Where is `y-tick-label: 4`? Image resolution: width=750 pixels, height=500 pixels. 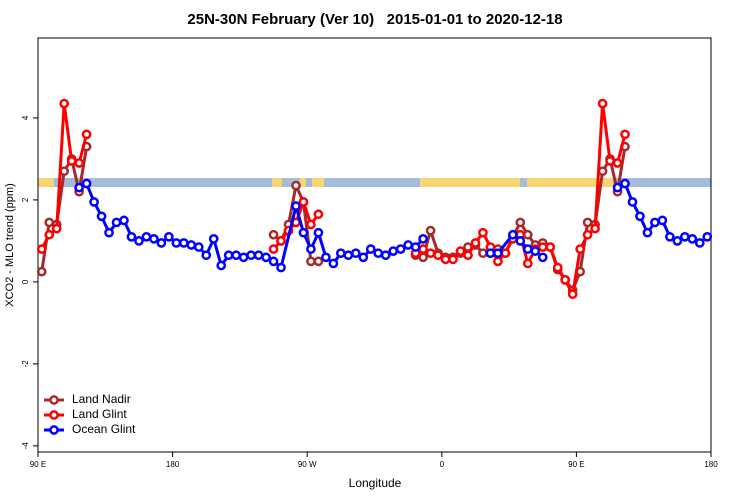
y-tick-label: 4 is located at coordinates (25, 117).